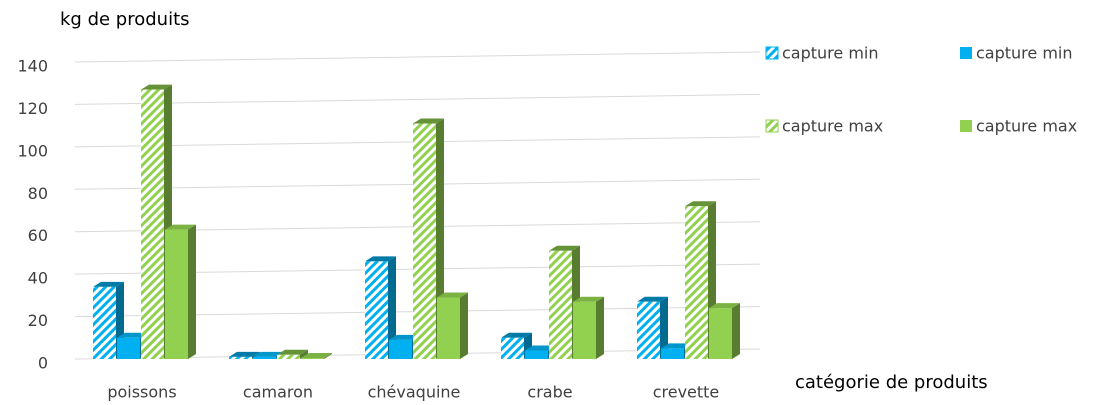 This screenshot has height=405, width=1105. I want to click on y-tick-label: 20, so click(38, 320).